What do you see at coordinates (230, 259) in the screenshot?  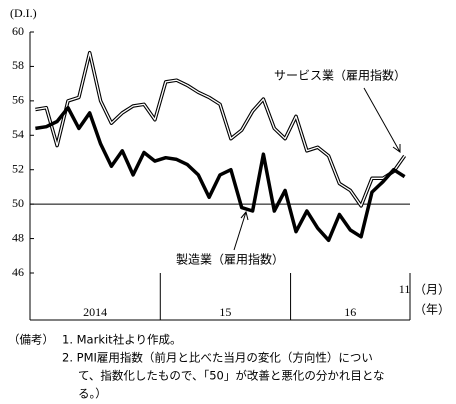 I see `series-label: 製造業（雇用指数）` at bounding box center [230, 259].